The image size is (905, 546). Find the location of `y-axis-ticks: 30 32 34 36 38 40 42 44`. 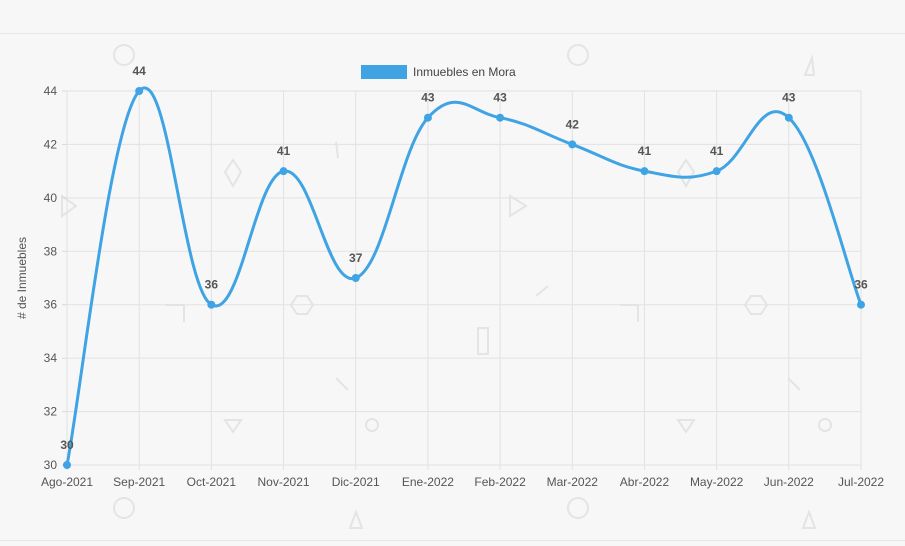

y-axis-ticks: 30 32 34 36 38 40 42 44 is located at coordinates (51, 278).